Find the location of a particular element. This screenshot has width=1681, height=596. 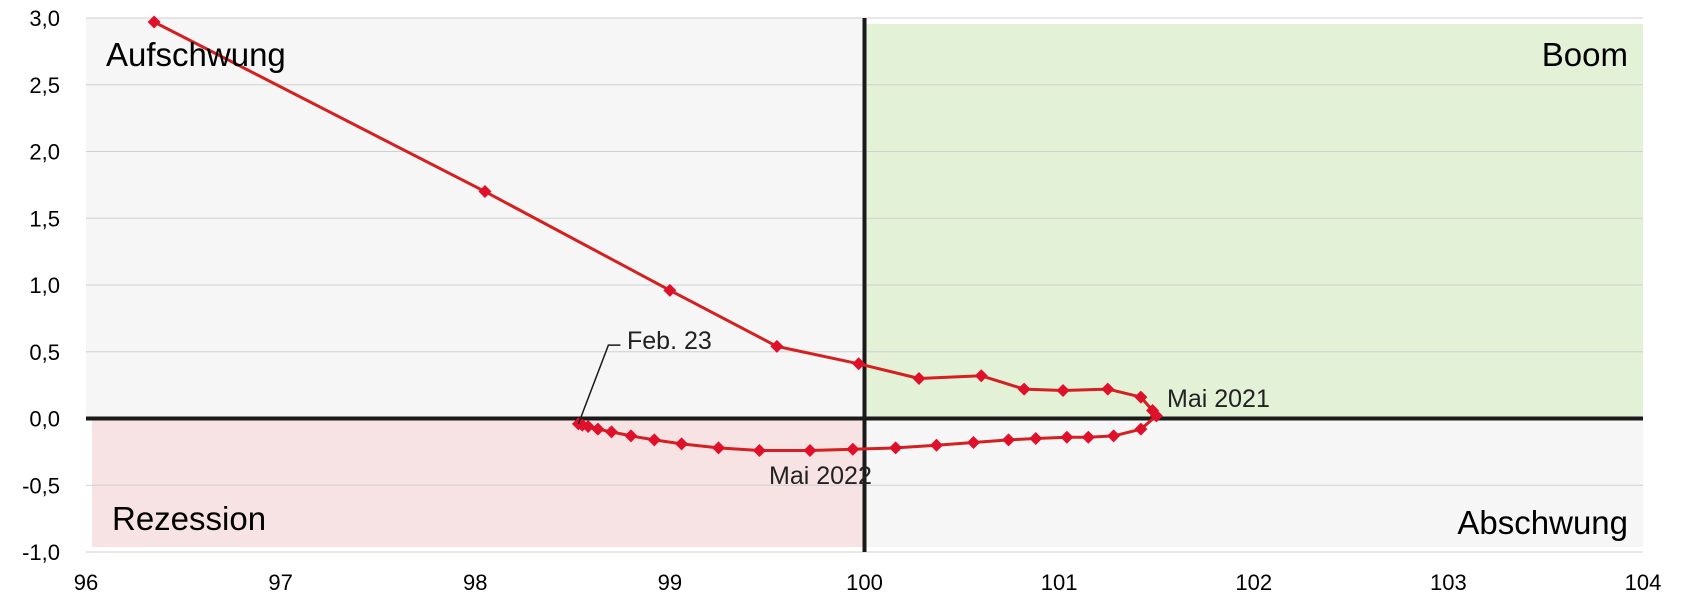

y-tick-label: 0,0 is located at coordinates (44, 419).